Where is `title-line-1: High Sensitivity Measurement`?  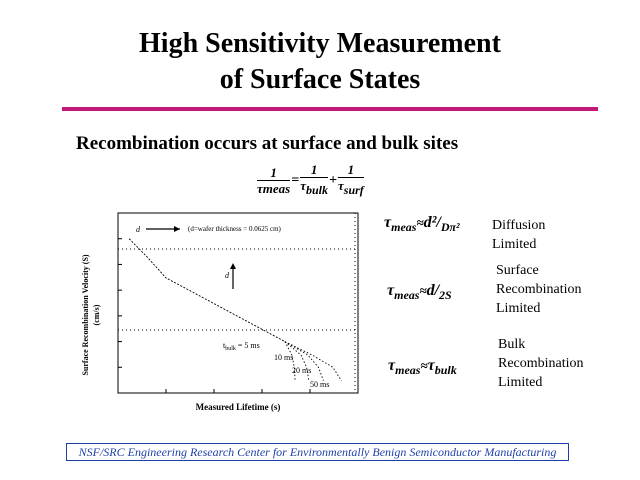 title-line-1: High Sensitivity Measurement is located at coordinates (320, 43).